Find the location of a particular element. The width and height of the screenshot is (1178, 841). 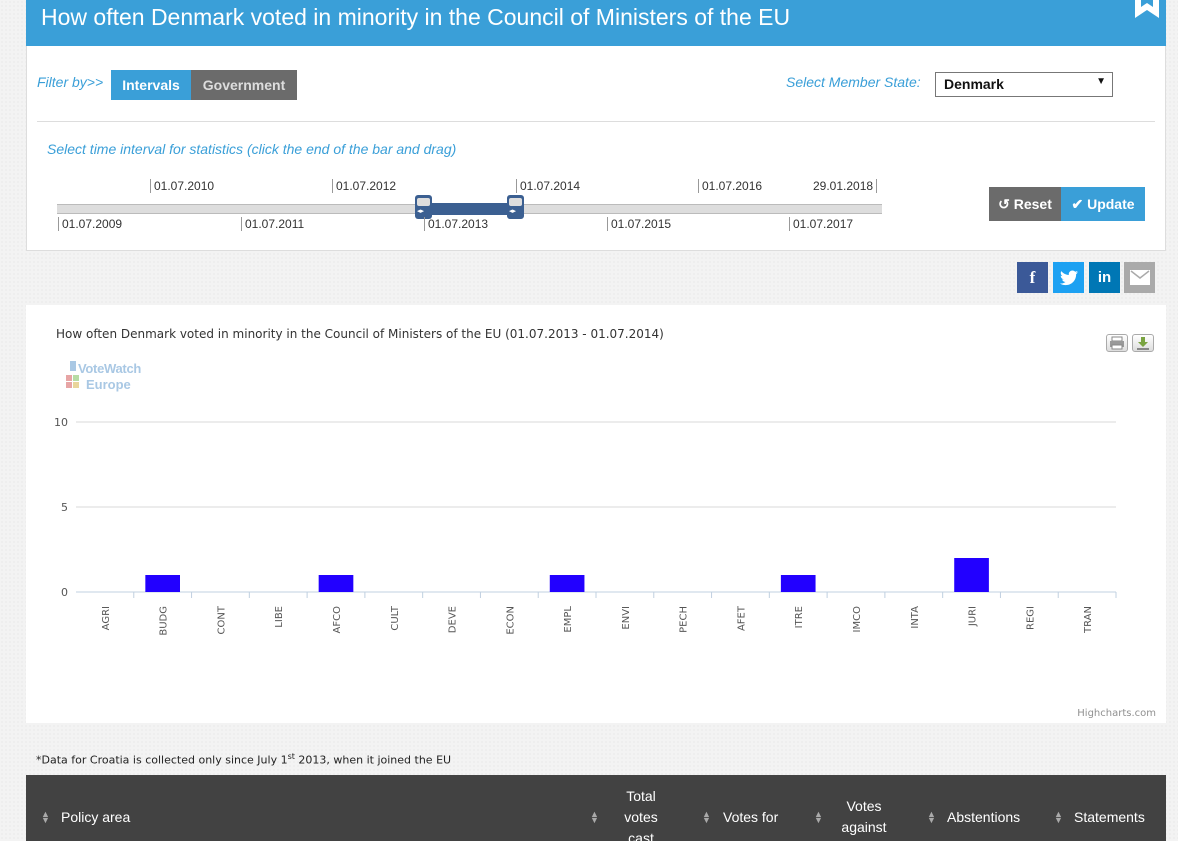

update-button: ✔ Update is located at coordinates (1103, 204).